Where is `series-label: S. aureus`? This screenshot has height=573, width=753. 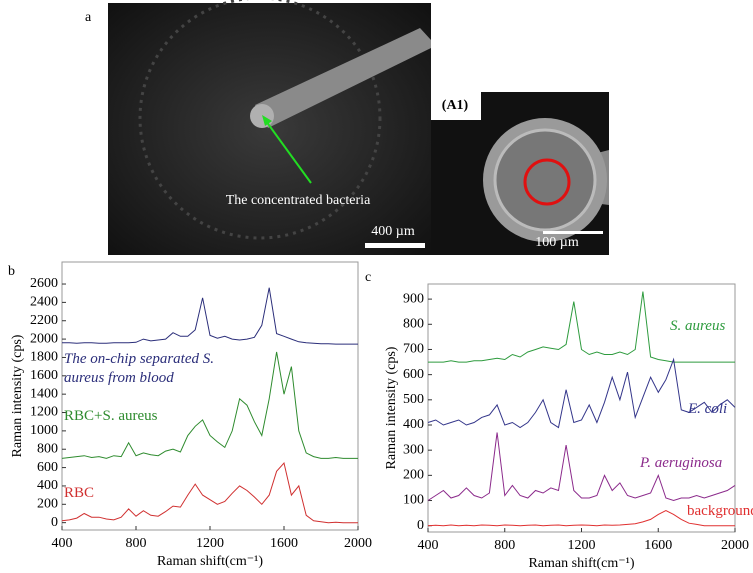 series-label: S. aureus is located at coordinates (698, 326).